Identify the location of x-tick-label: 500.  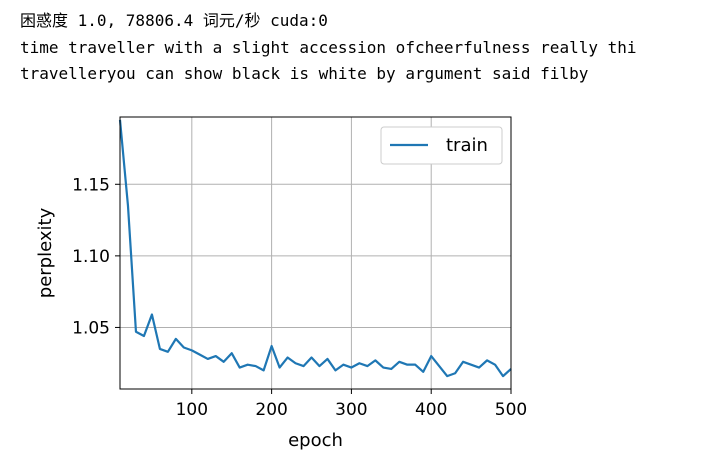
(511, 410).